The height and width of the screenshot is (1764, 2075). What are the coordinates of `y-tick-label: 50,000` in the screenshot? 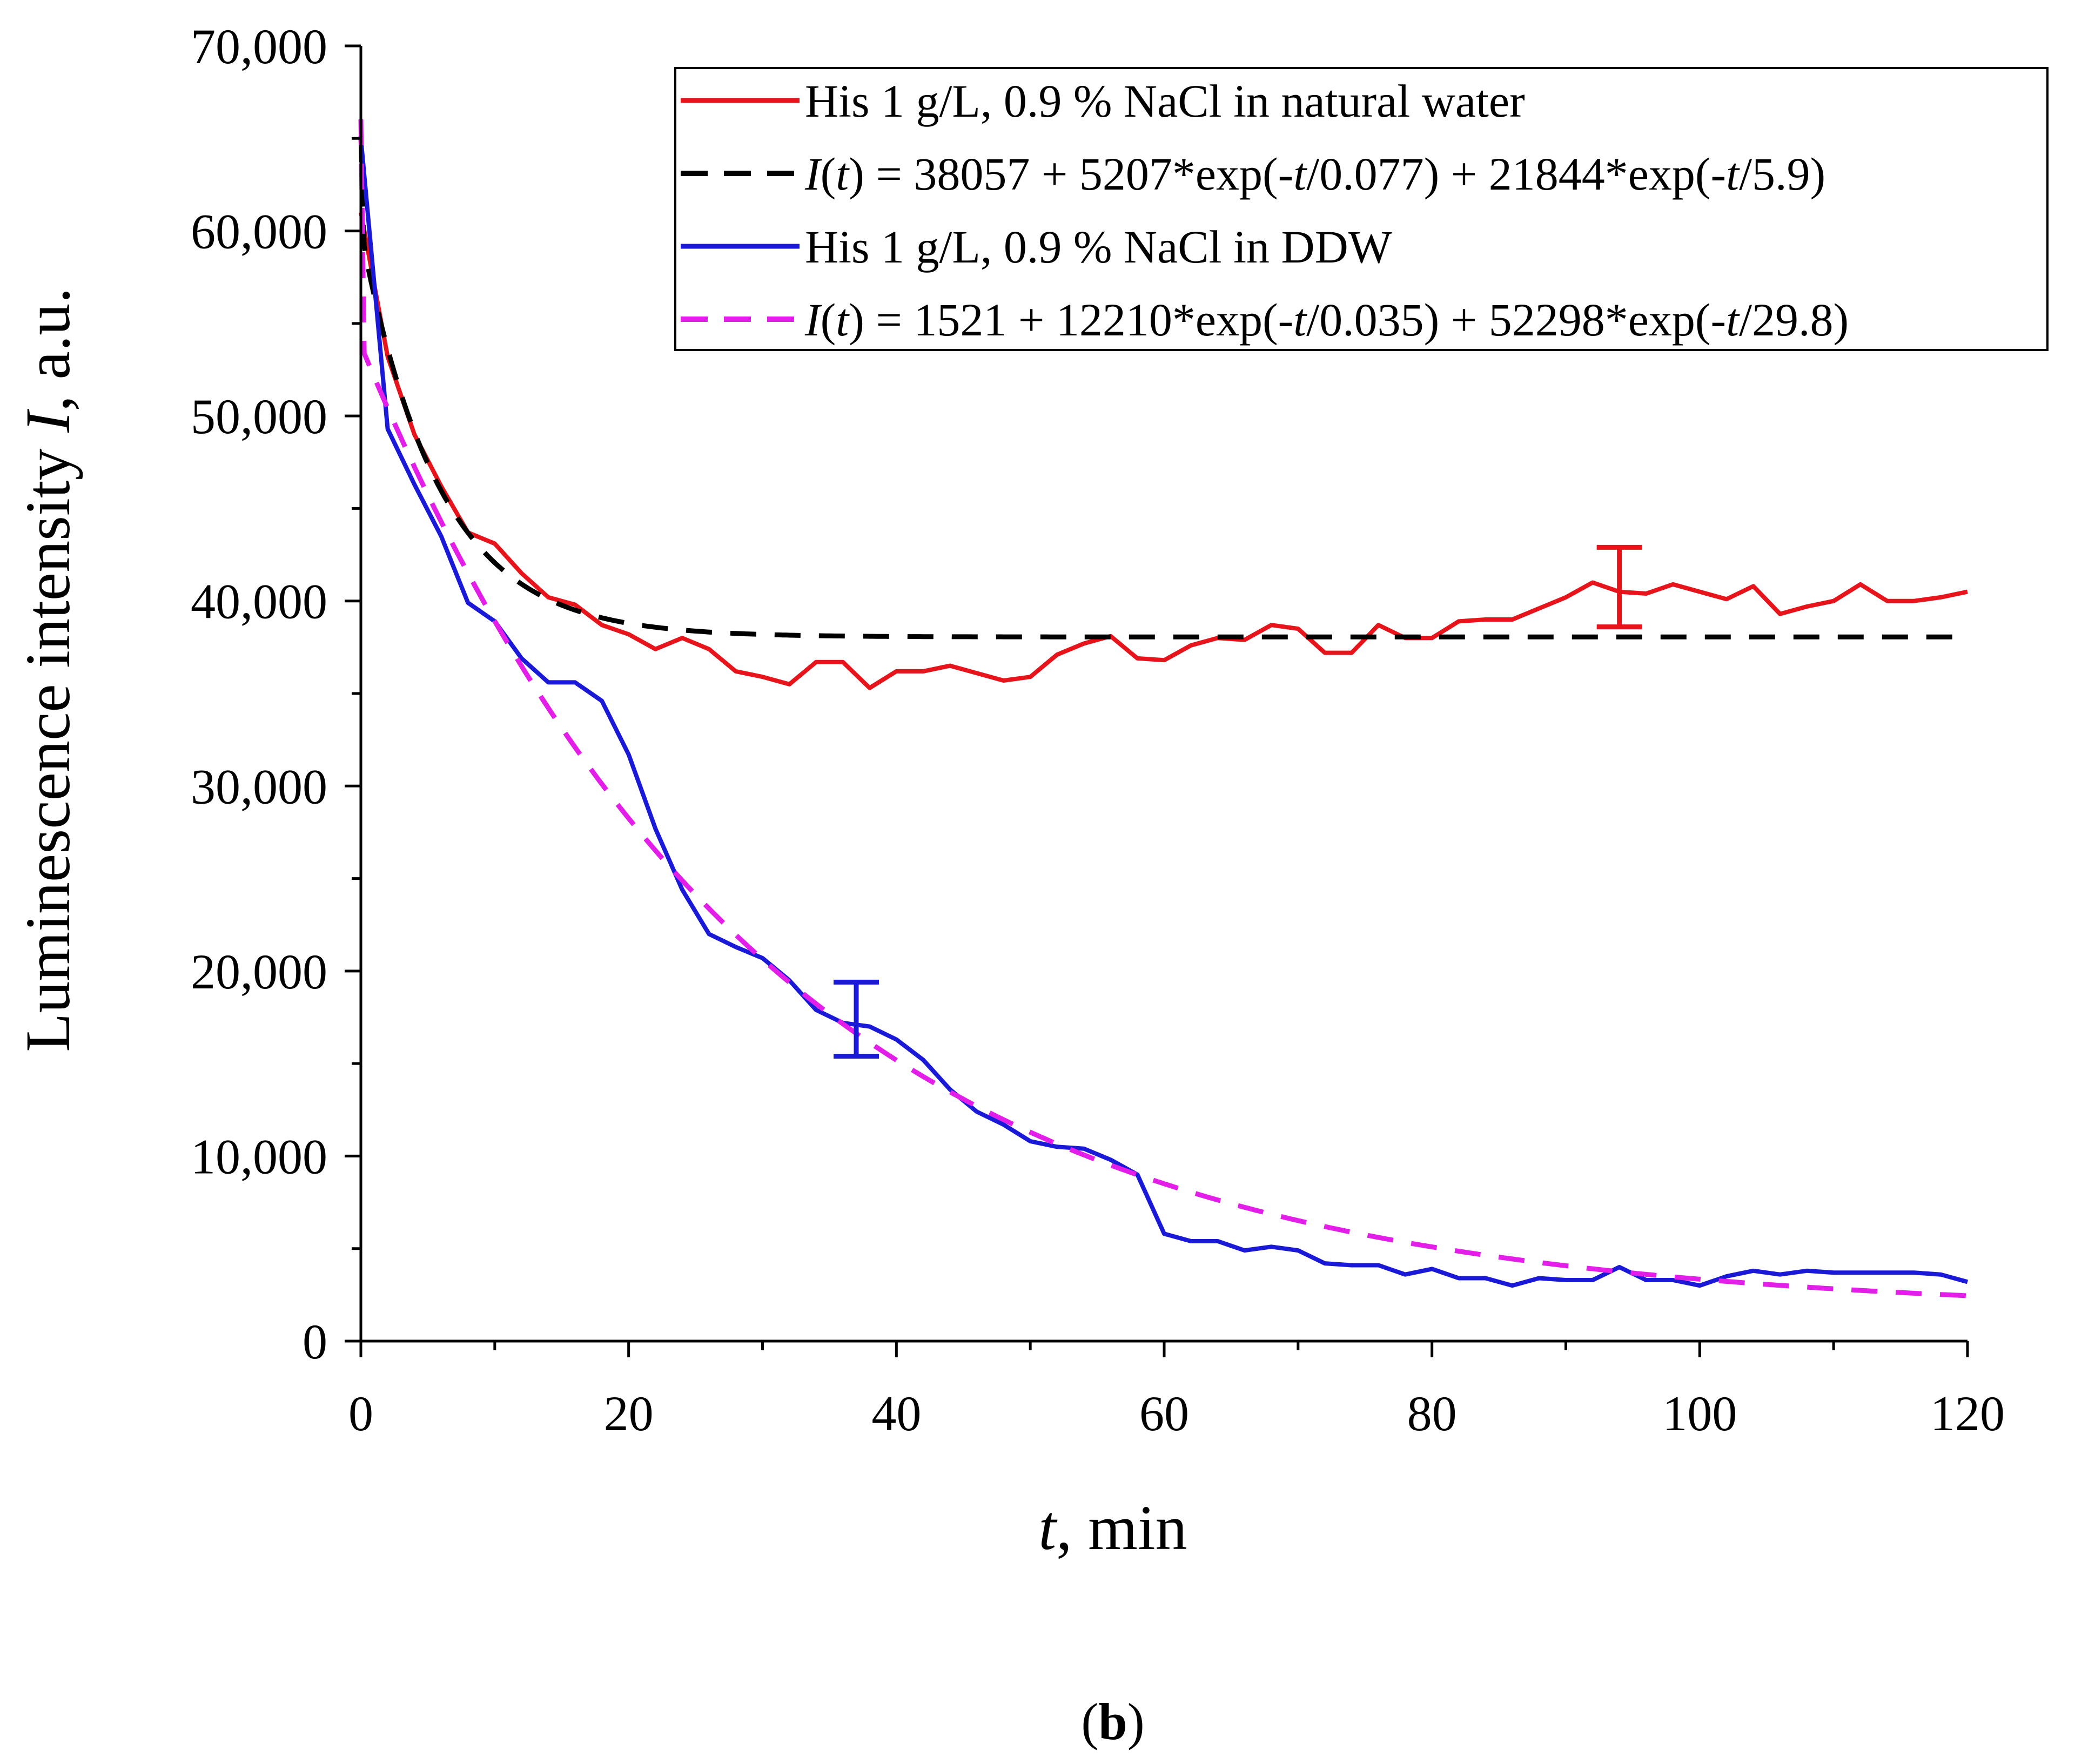 It's located at (259, 416).